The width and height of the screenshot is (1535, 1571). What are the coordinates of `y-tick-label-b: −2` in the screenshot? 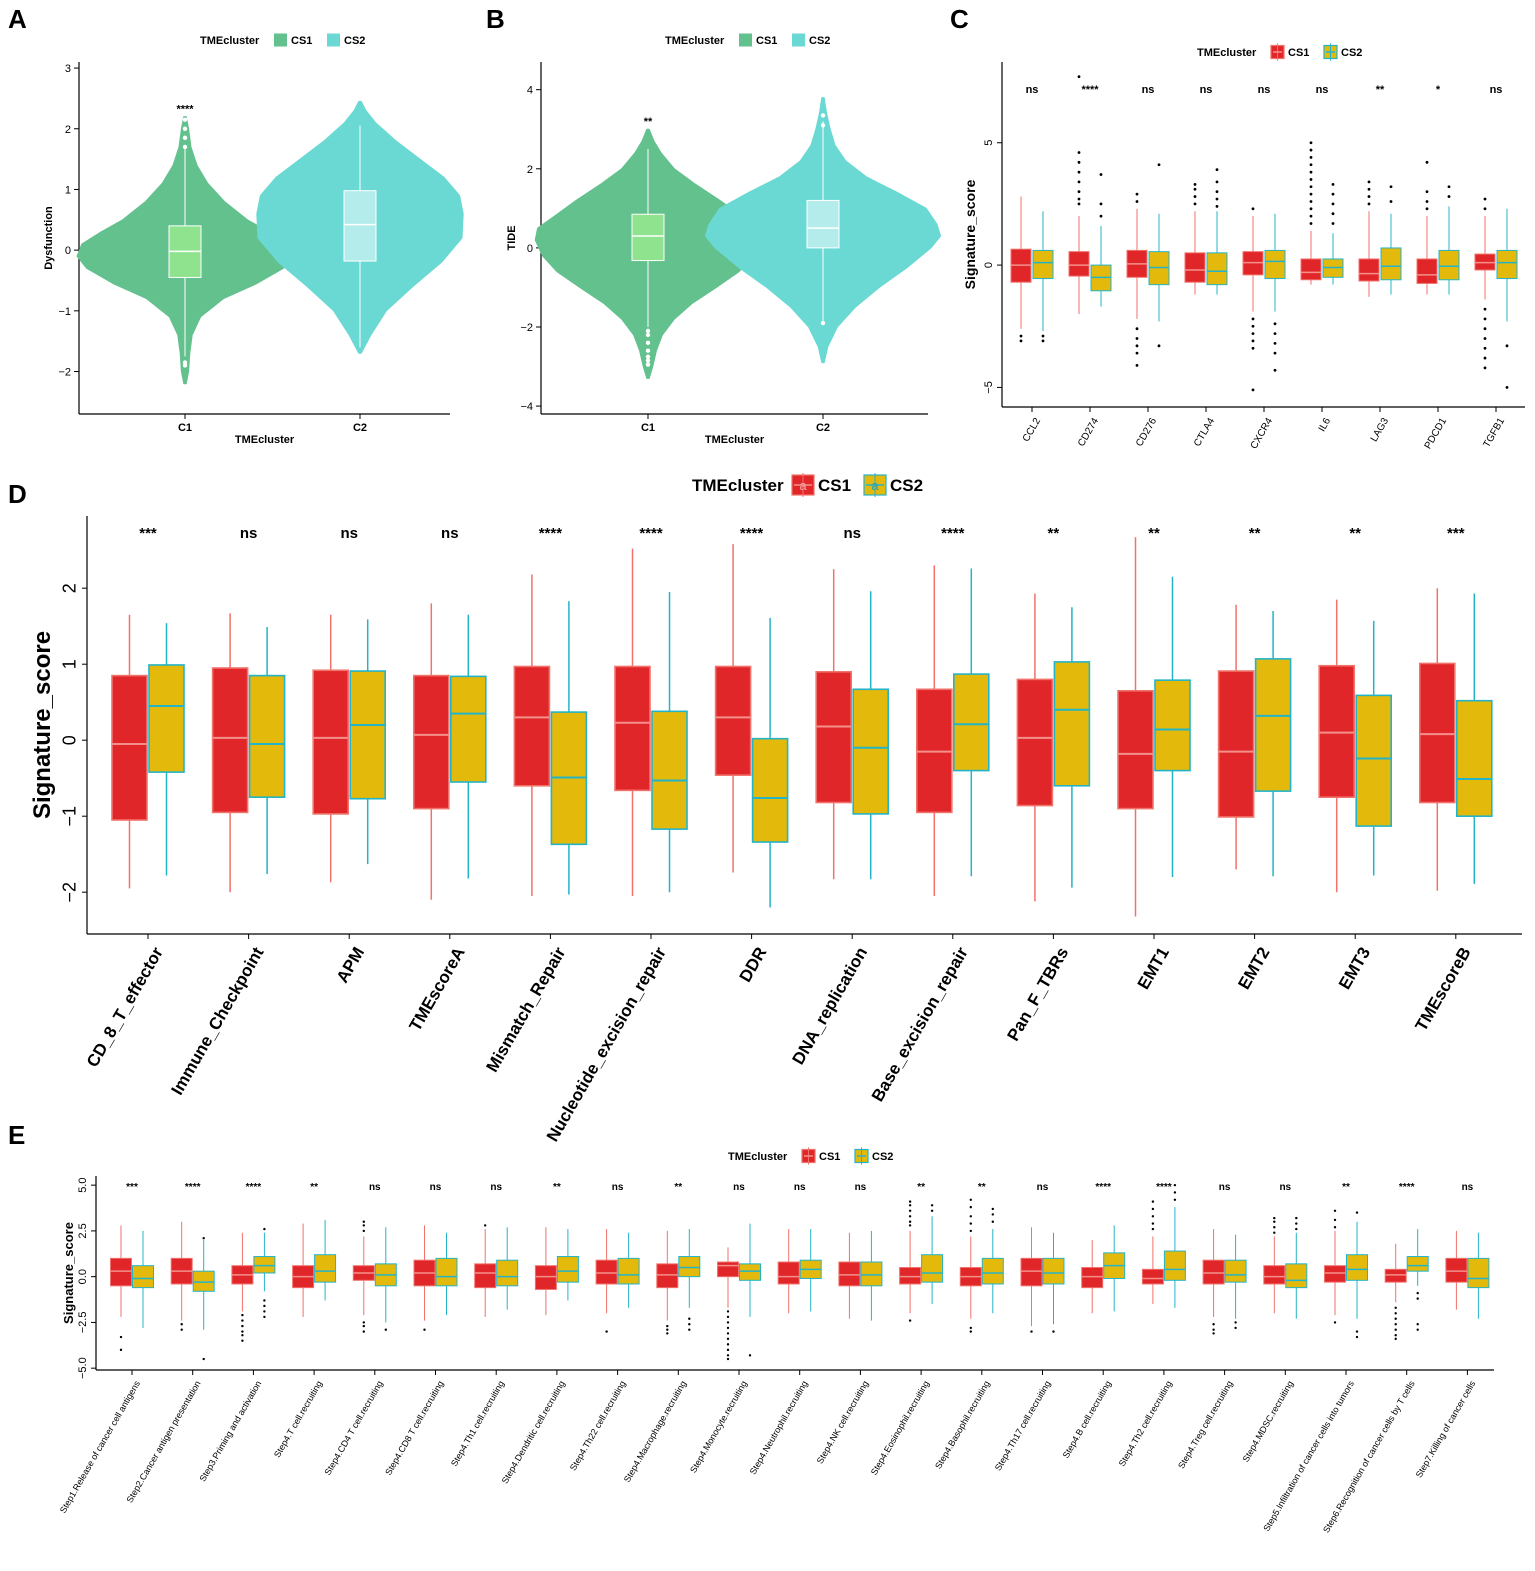 It's located at (526, 328).